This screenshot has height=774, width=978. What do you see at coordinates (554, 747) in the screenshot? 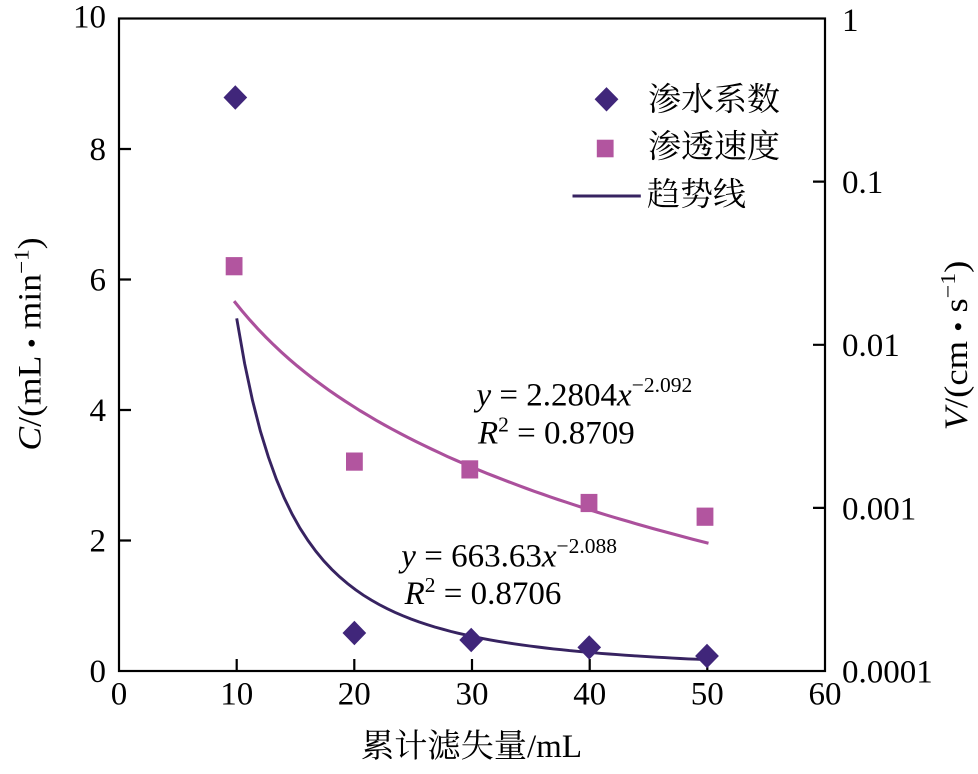
I see `svg-text: /mL` at bounding box center [554, 747].